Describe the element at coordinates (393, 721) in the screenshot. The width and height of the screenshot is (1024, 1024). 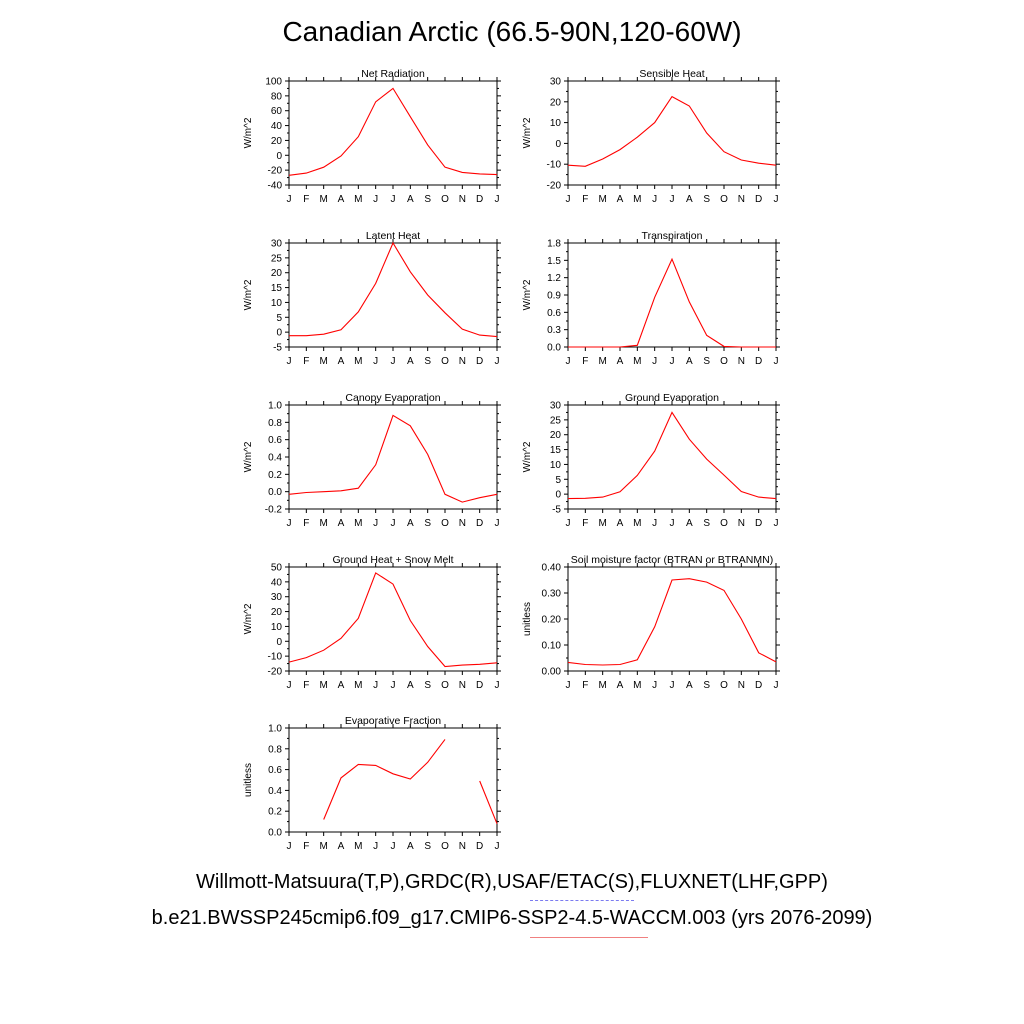
I see `panel-title: Evaporative Fraction` at that location.